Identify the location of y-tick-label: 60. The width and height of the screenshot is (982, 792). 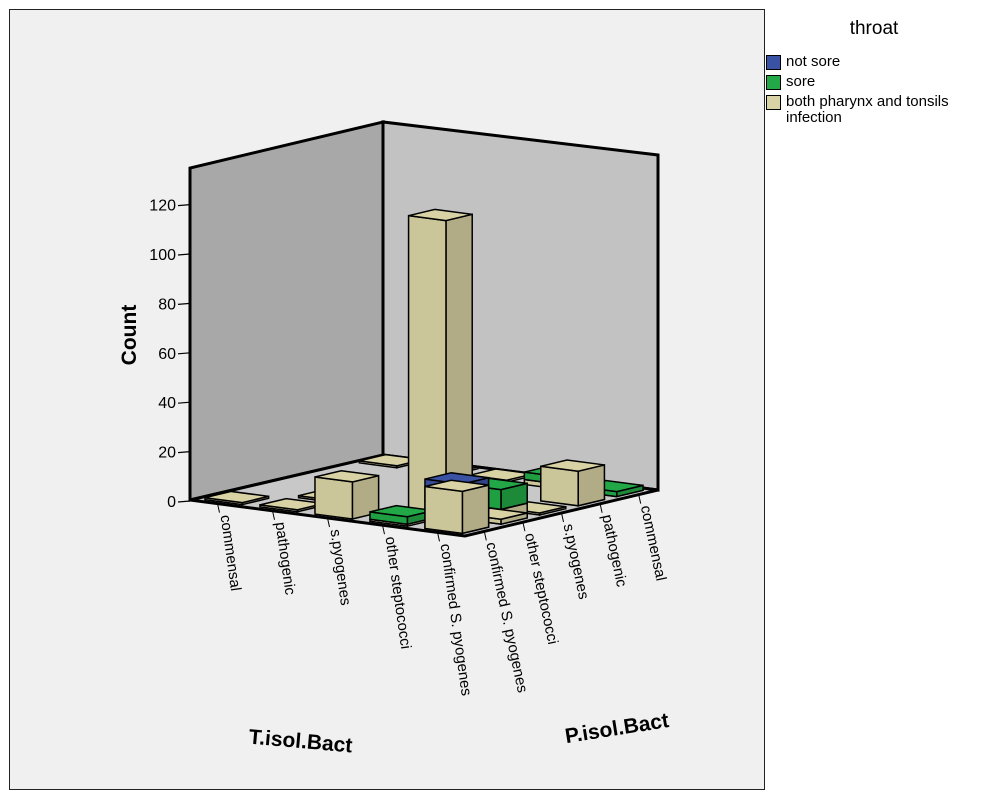
(167, 354).